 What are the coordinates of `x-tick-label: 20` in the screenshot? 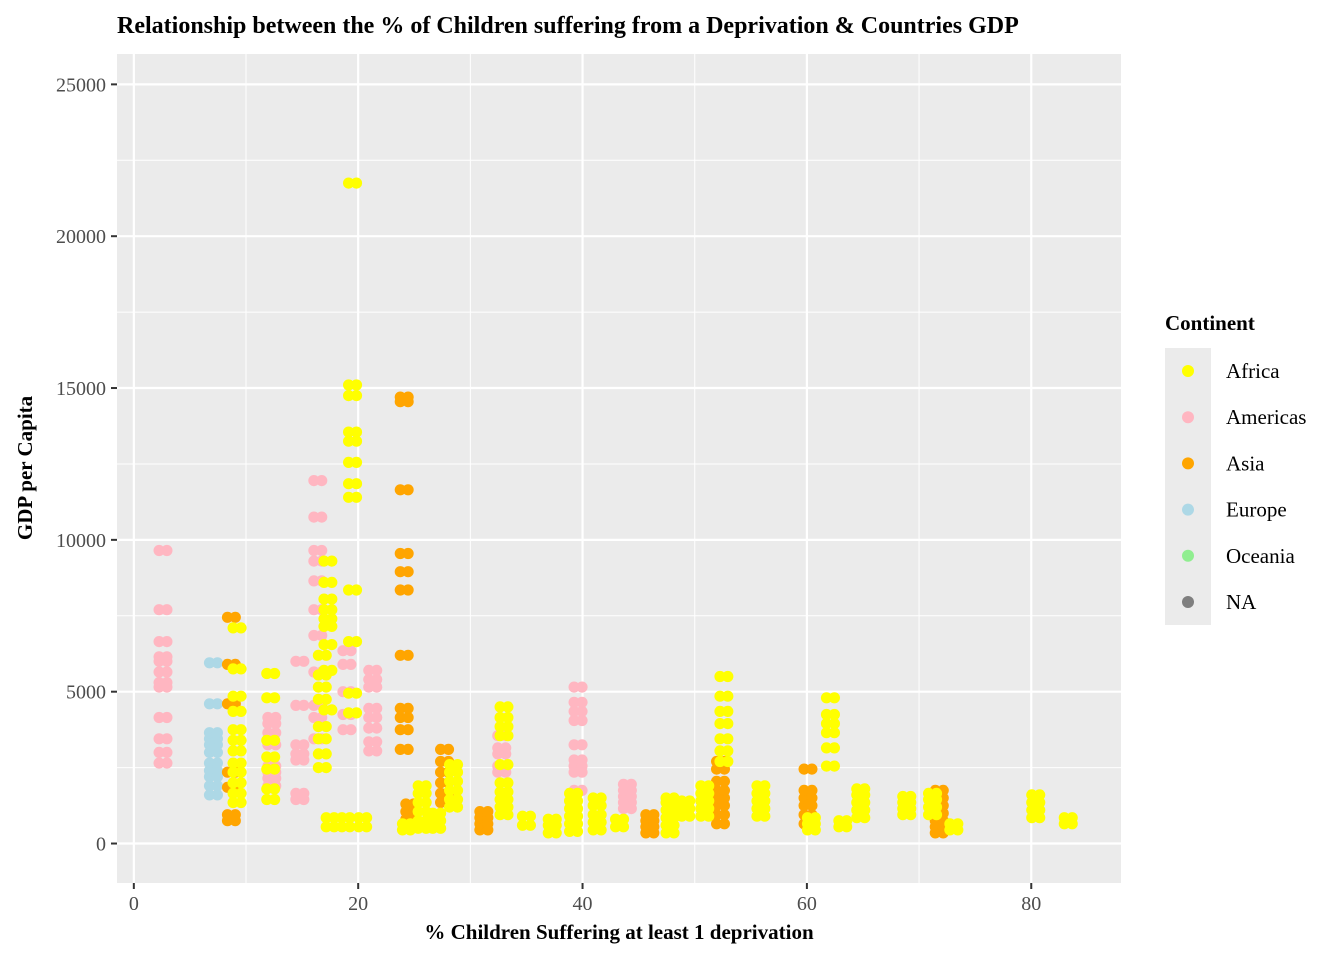 It's located at (358, 904).